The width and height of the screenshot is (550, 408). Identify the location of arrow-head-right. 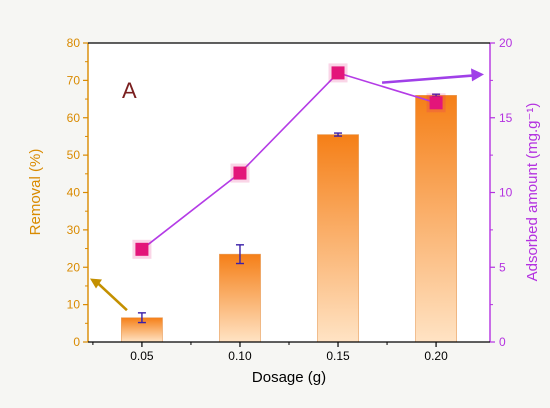
(477, 75).